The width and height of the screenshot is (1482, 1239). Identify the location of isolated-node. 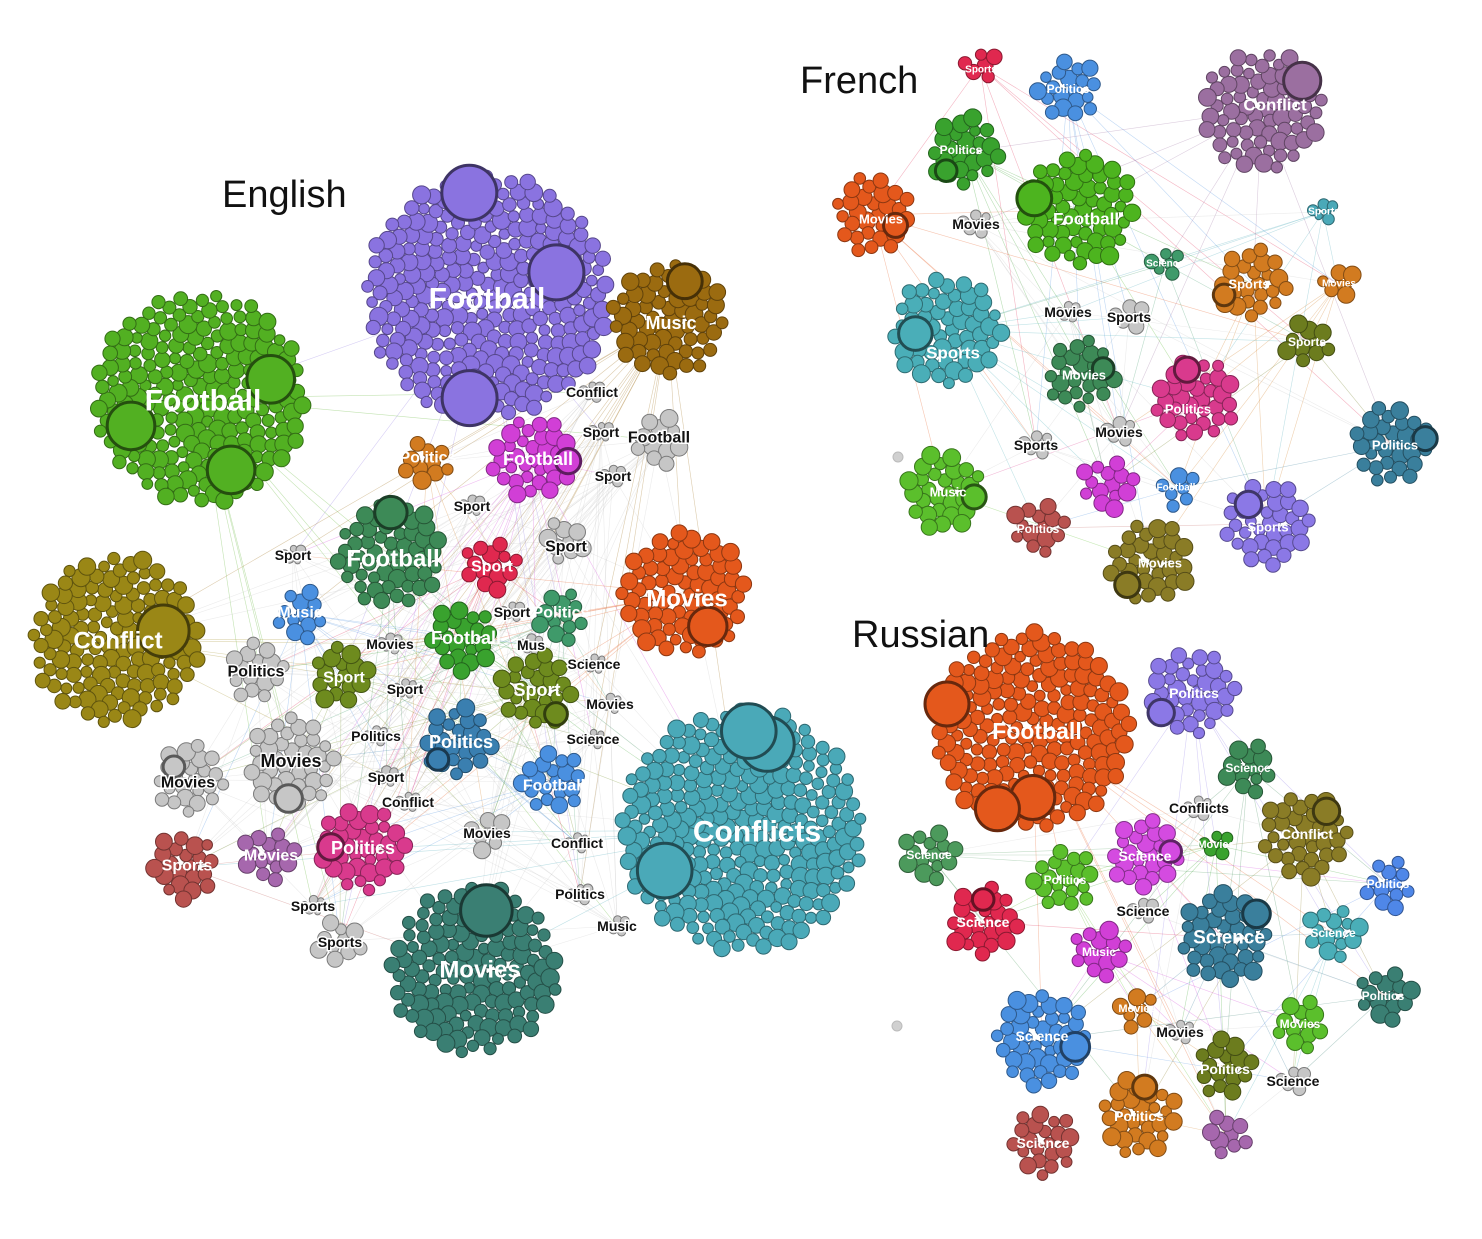
(898, 457).